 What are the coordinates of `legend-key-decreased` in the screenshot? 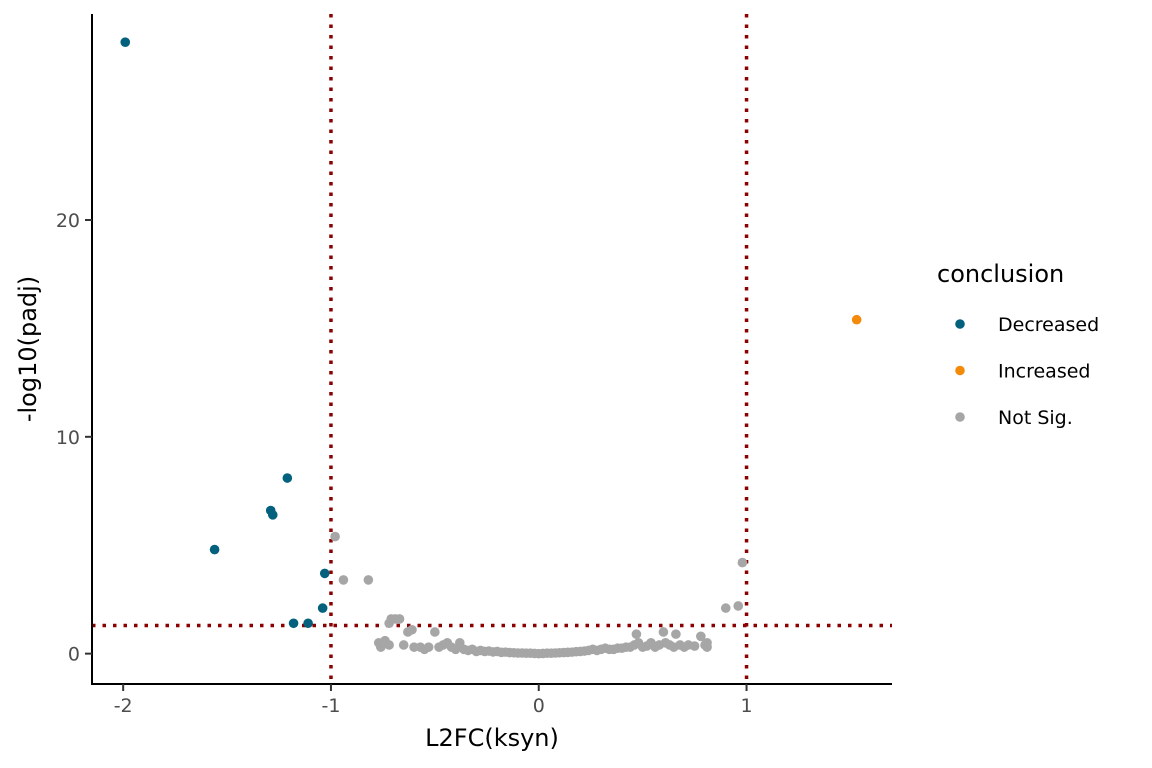 It's located at (960, 324).